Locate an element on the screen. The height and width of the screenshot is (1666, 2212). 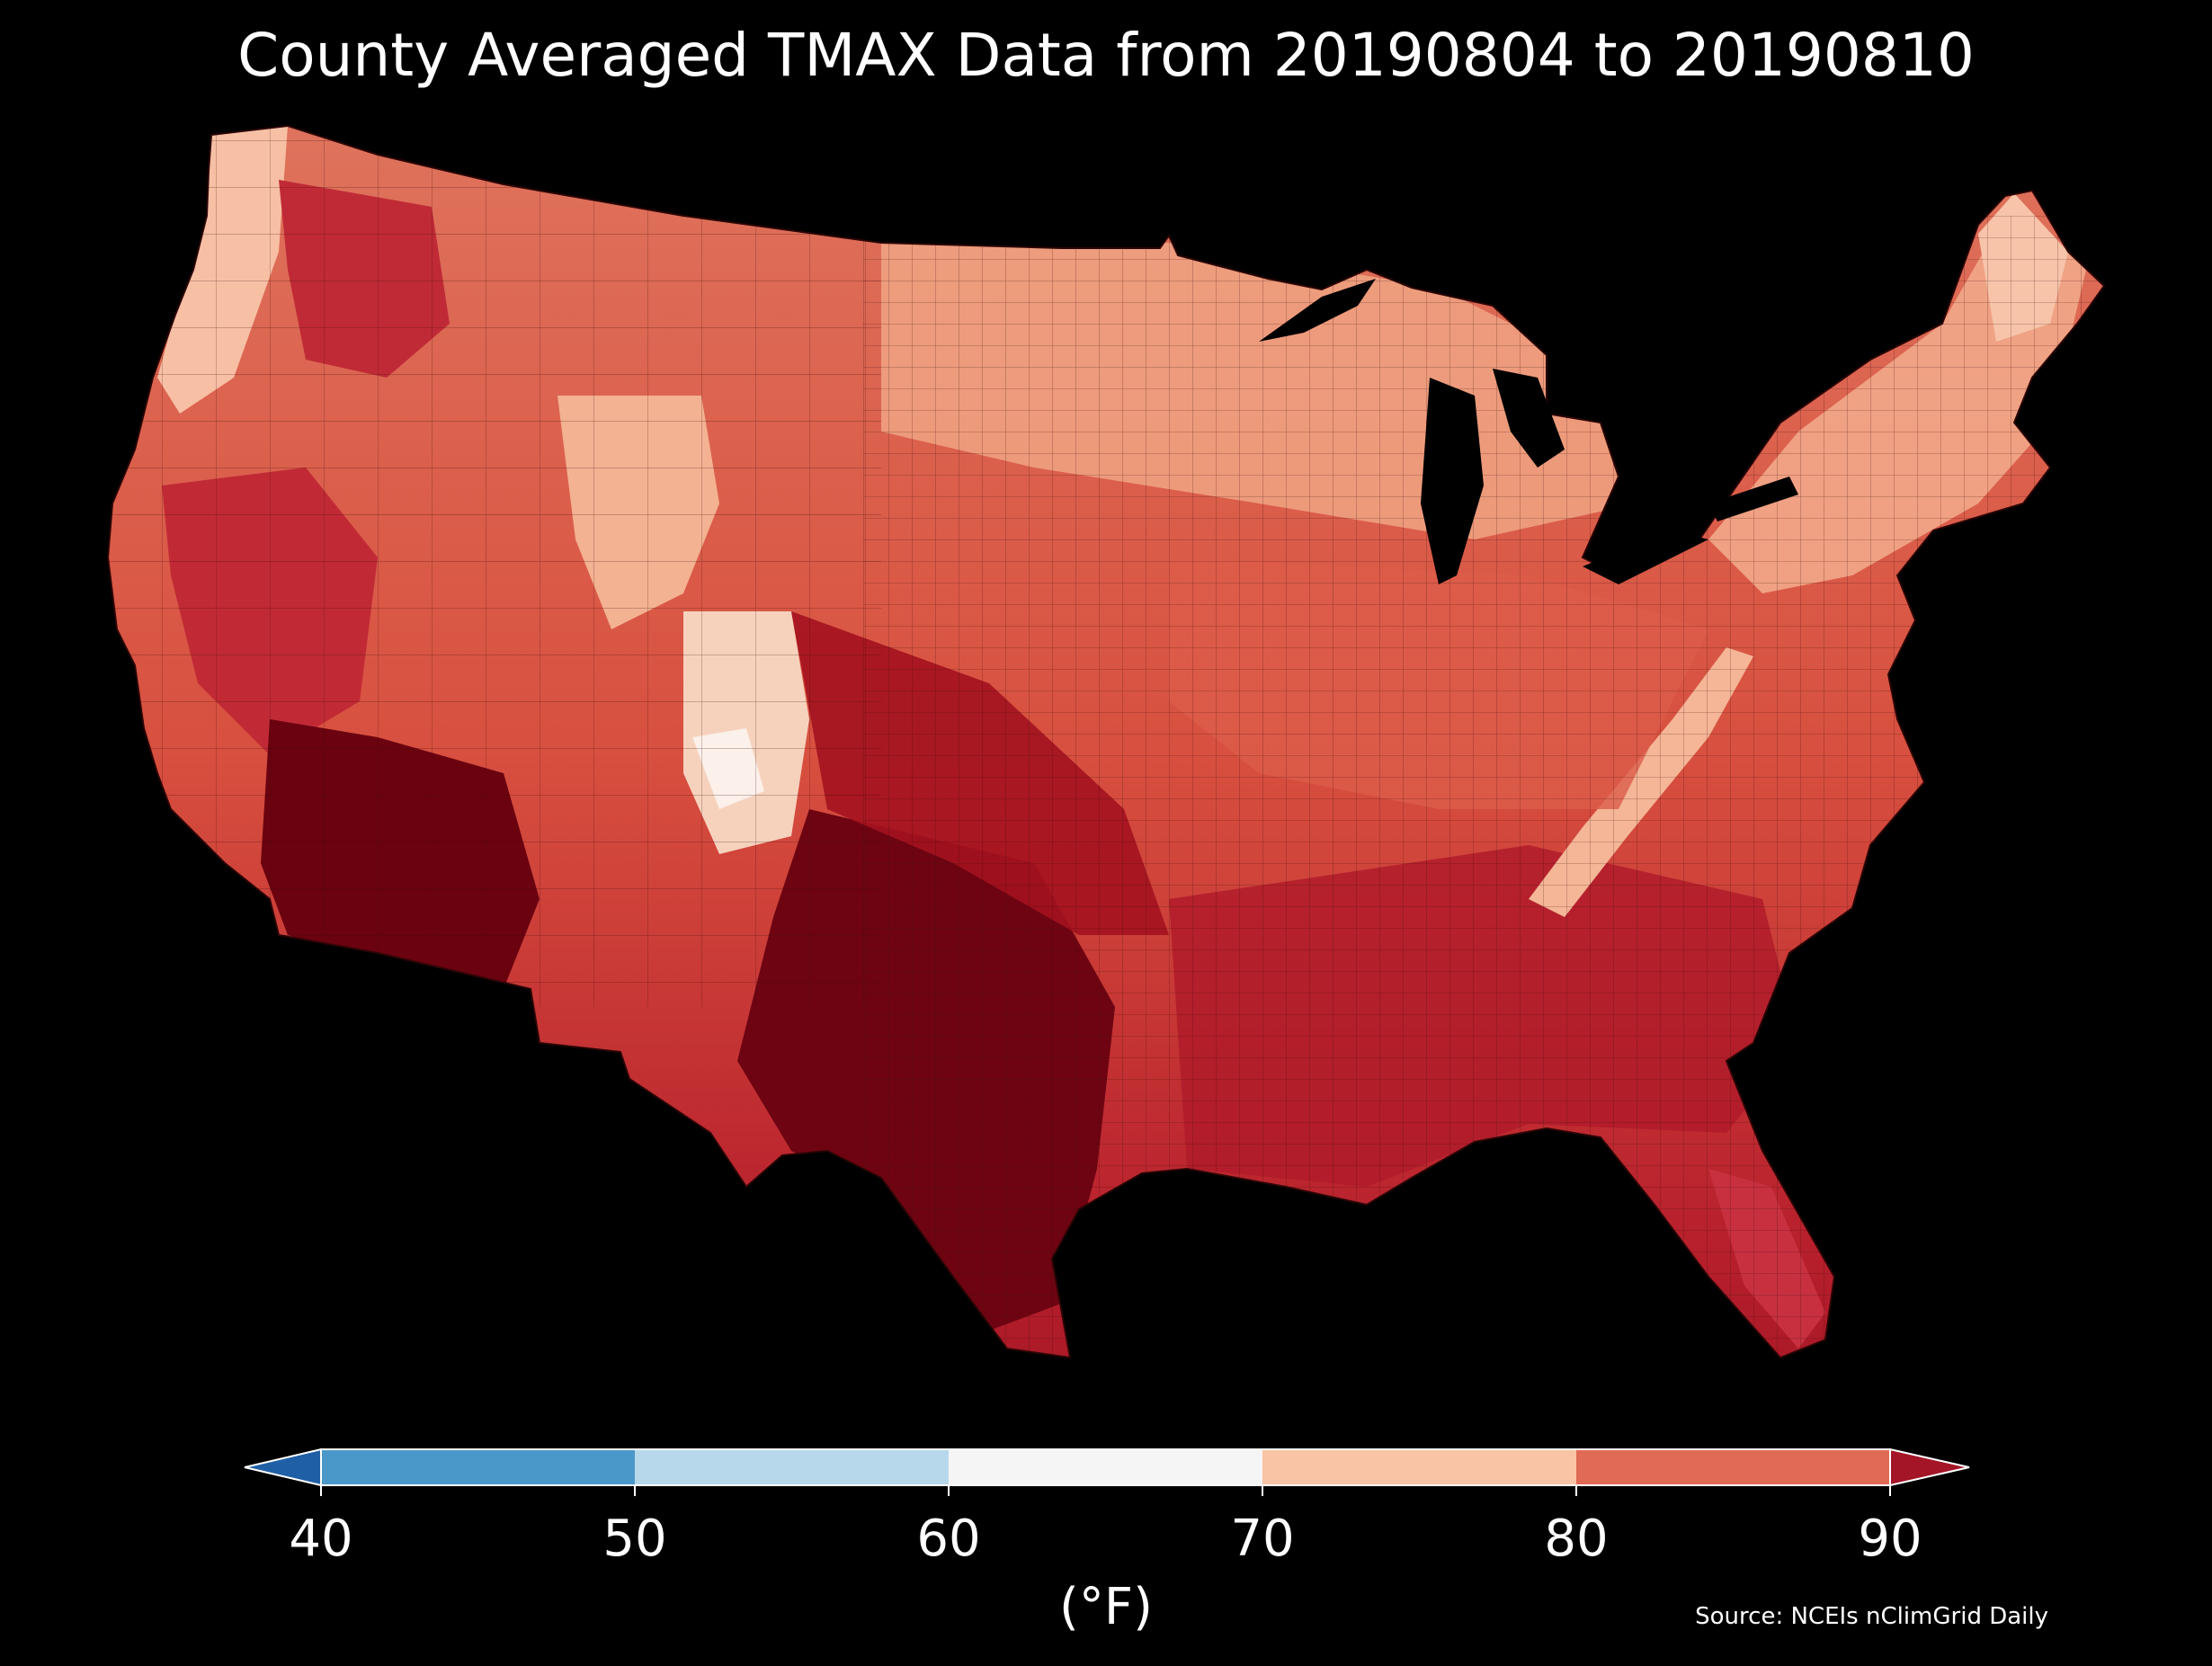
colorbar-tick-50: 50 is located at coordinates (634, 1539).